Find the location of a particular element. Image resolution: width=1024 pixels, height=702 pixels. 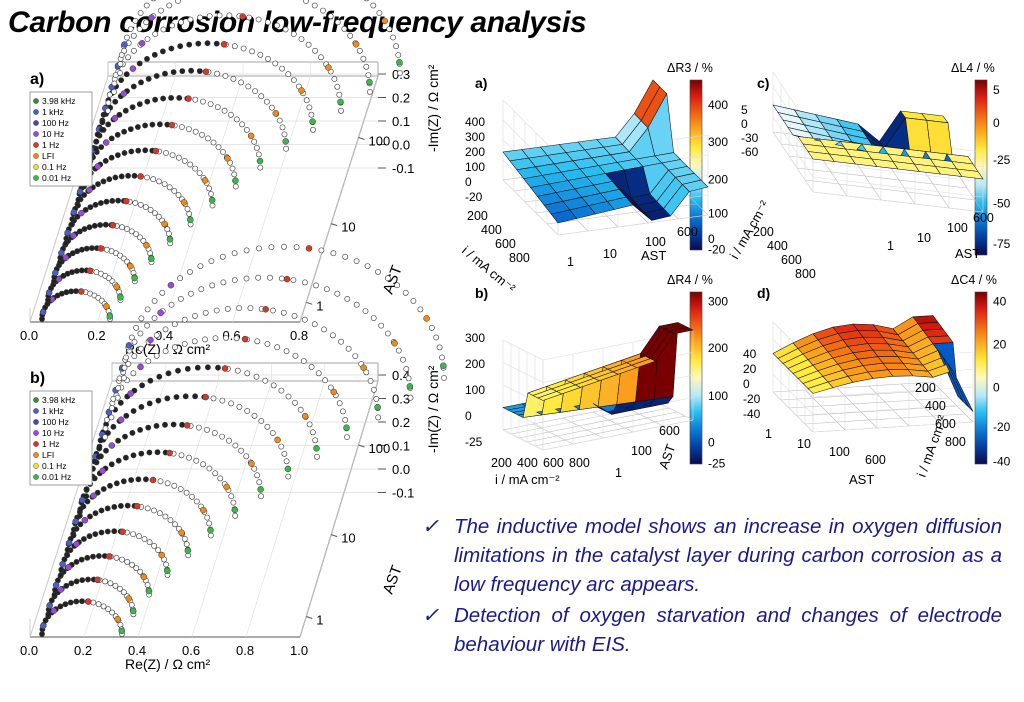

colorbar-tick-label: -20 is located at coordinates (1002, 427).